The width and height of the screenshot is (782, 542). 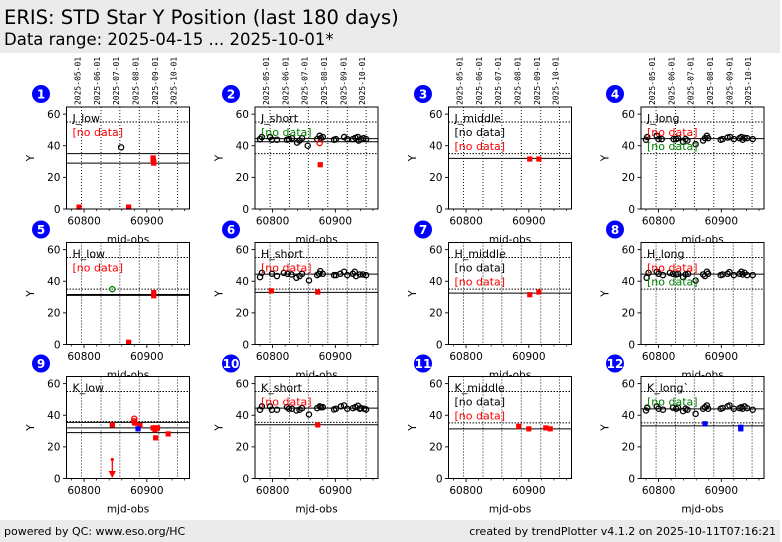 I want to click on plot-background, so click(x=128, y=293).